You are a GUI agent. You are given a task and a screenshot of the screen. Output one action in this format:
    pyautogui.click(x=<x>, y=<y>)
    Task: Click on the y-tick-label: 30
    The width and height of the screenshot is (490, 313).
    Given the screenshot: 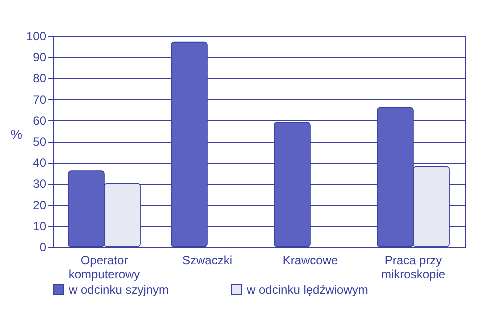 What is the action you would take?
    pyautogui.click(x=40, y=184)
    